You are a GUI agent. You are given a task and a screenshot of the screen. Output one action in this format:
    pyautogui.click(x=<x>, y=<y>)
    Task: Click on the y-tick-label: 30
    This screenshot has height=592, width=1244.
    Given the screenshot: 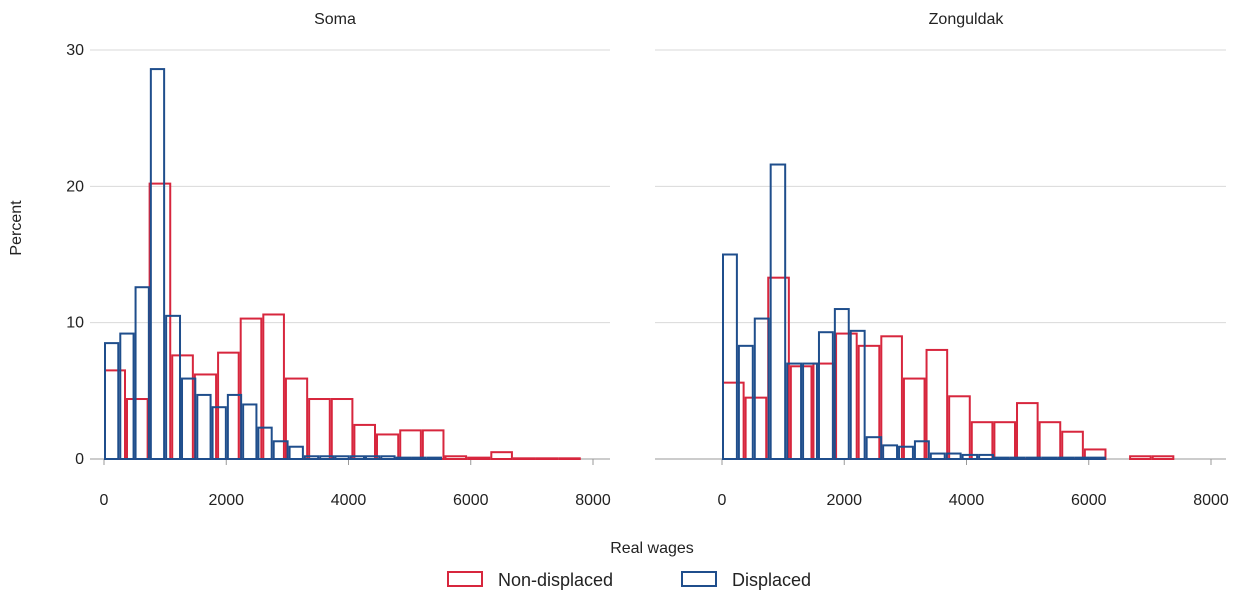 What is the action you would take?
    pyautogui.click(x=75, y=50)
    